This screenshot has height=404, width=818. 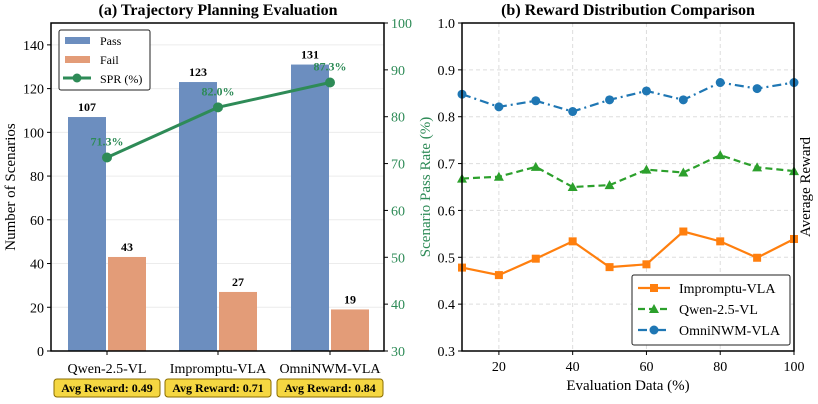 I want to click on avg-reward-badge-label: Avg Reward: 0.84, so click(x=329, y=388).